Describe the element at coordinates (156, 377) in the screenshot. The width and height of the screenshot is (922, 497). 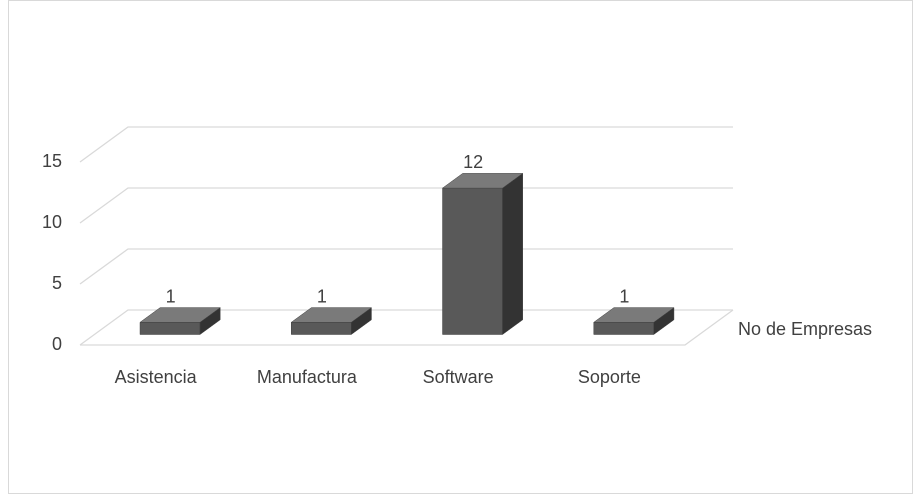
I see `x-tick-label: Asistencia` at that location.